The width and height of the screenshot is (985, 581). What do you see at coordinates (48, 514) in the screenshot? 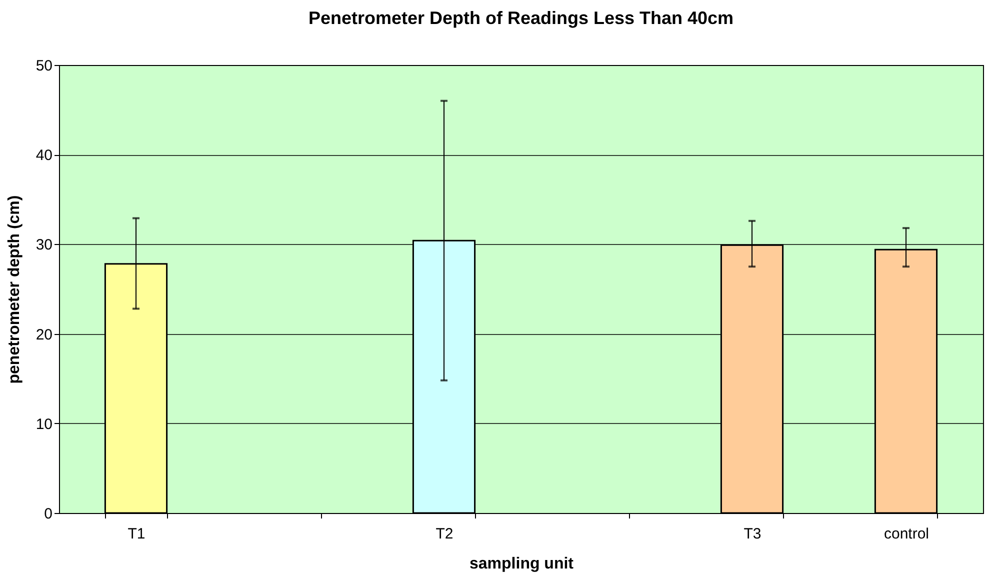
I see `y-tick-label: 0` at bounding box center [48, 514].